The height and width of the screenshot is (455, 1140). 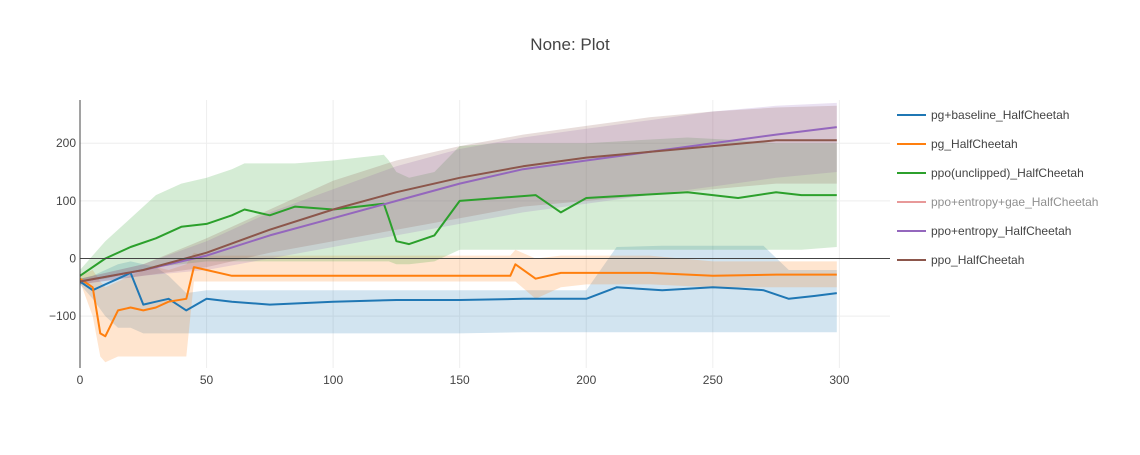 I want to click on legend-item-2: ppo(unclipped)_HalfCheetah, so click(x=990, y=173).